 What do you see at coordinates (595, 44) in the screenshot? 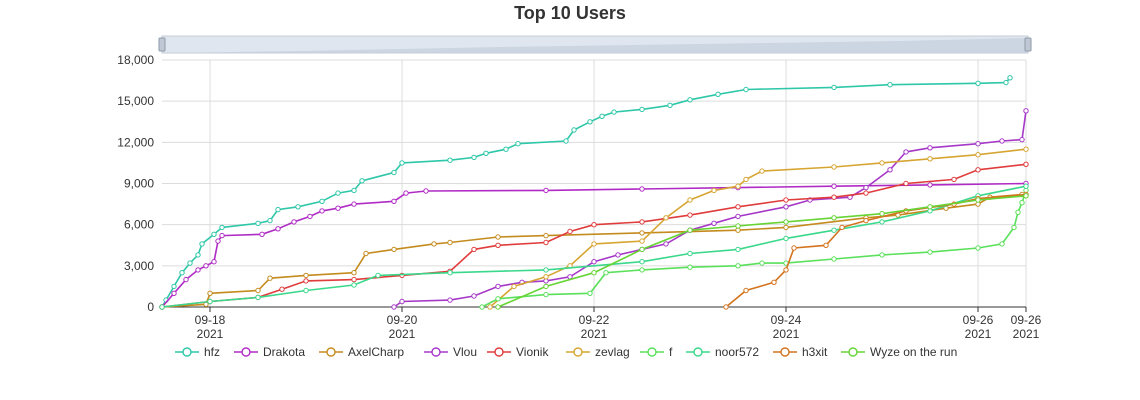
I see `zoom-slider` at bounding box center [595, 44].